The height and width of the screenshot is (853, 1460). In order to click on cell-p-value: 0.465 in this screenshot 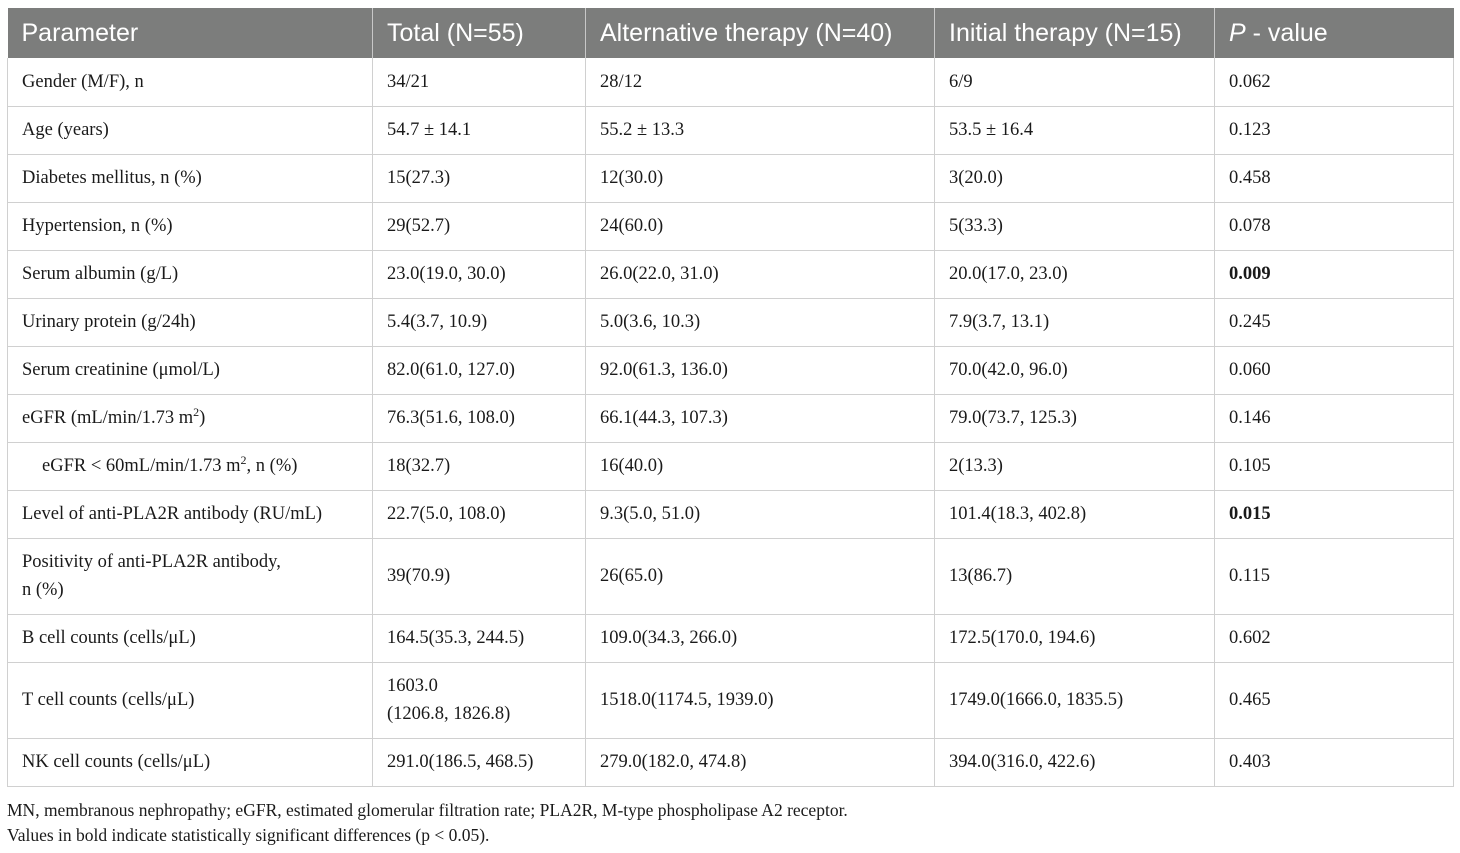, I will do `click(1334, 700)`.